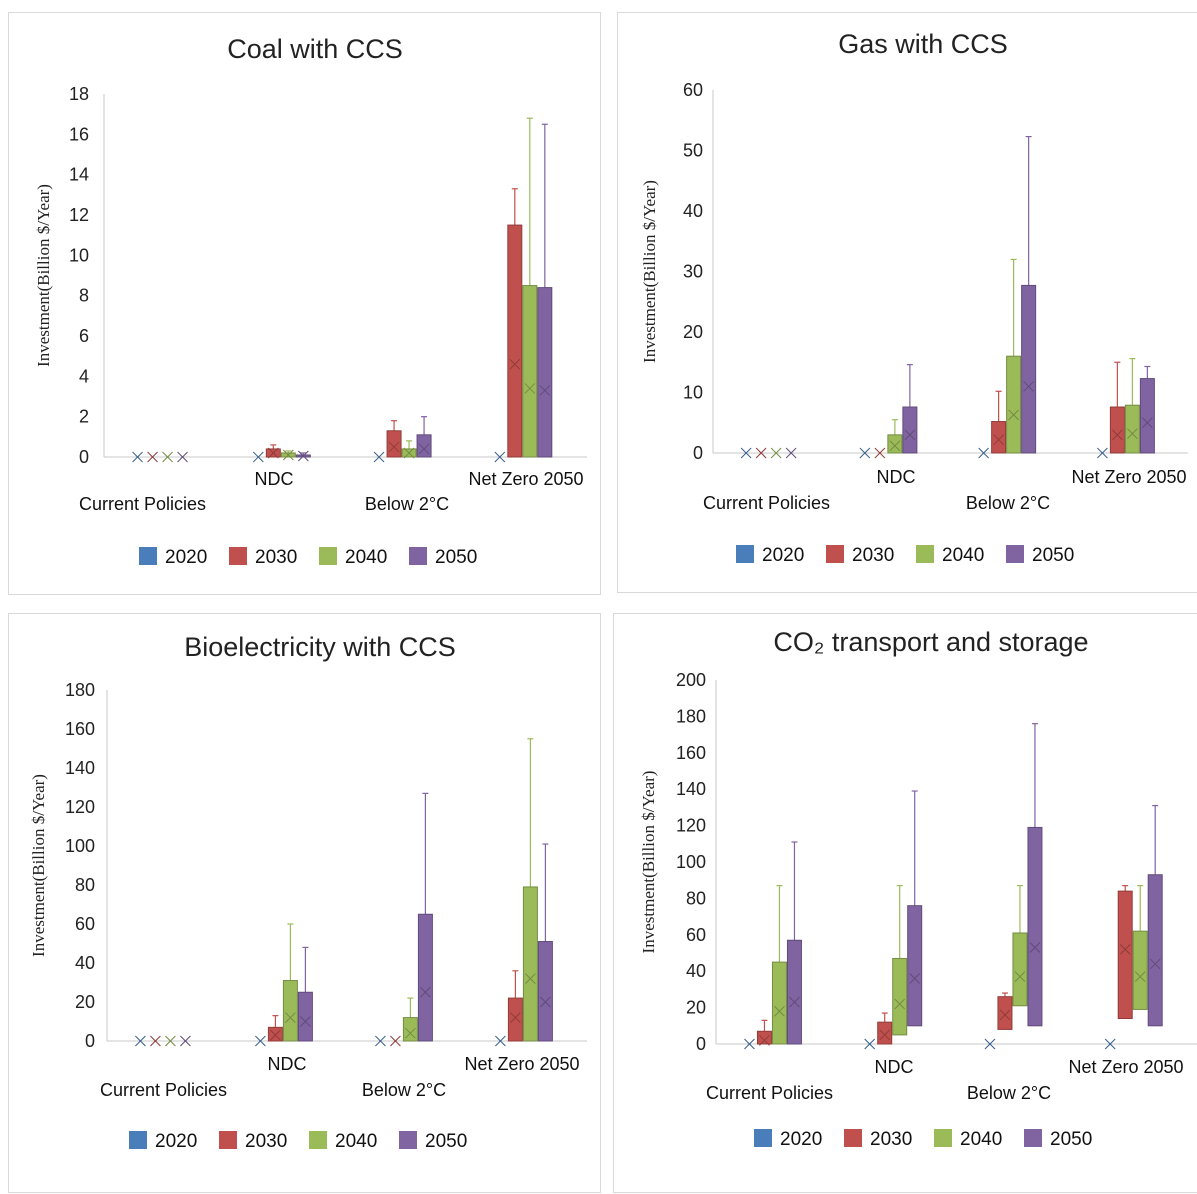  What do you see at coordinates (896, 477) in the screenshot?
I see `category-label: NDC` at bounding box center [896, 477].